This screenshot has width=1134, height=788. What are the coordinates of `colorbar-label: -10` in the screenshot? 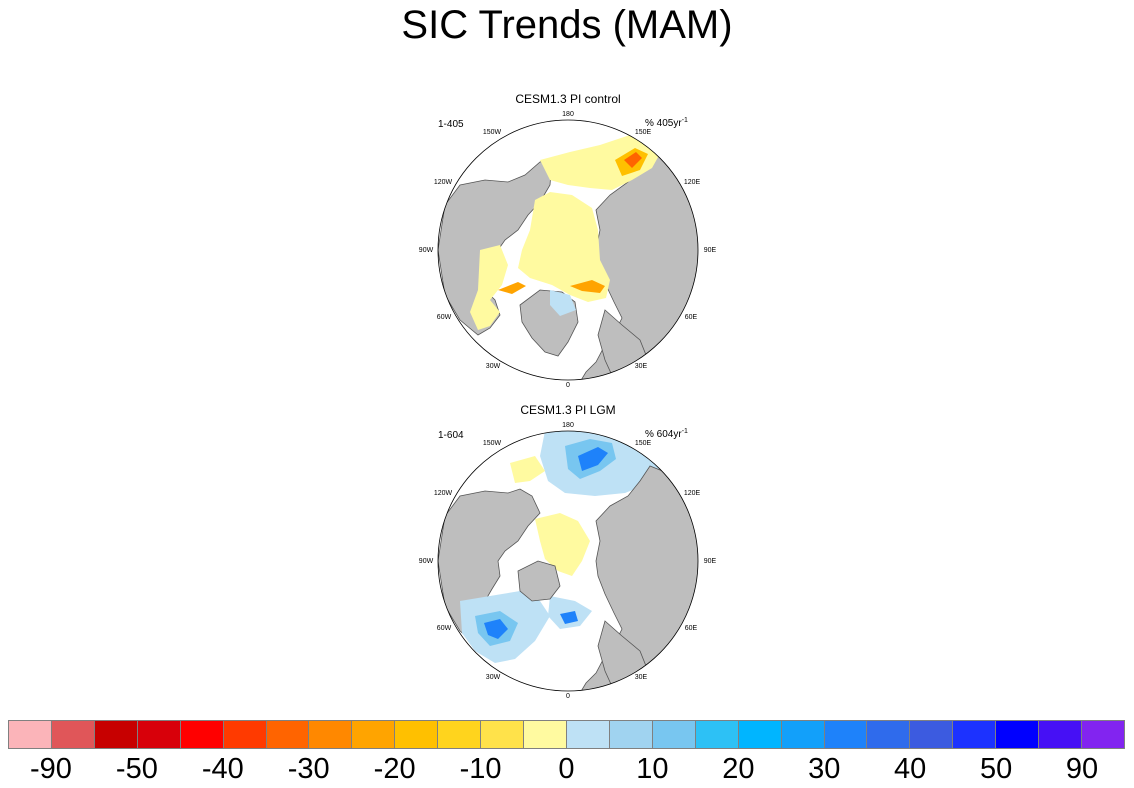 It's located at (480, 769).